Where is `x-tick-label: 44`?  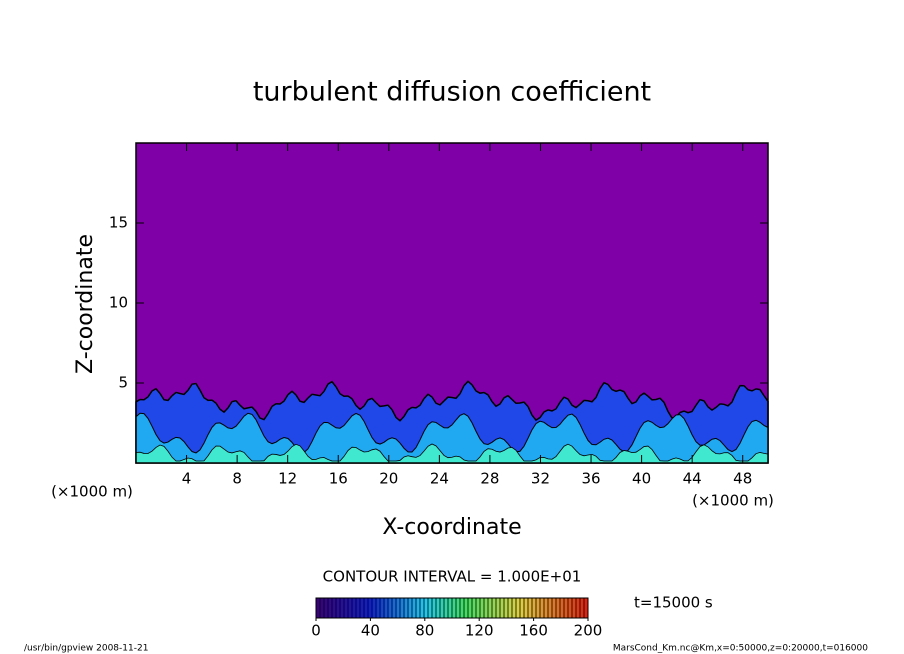
x-tick-label: 44 is located at coordinates (692, 479).